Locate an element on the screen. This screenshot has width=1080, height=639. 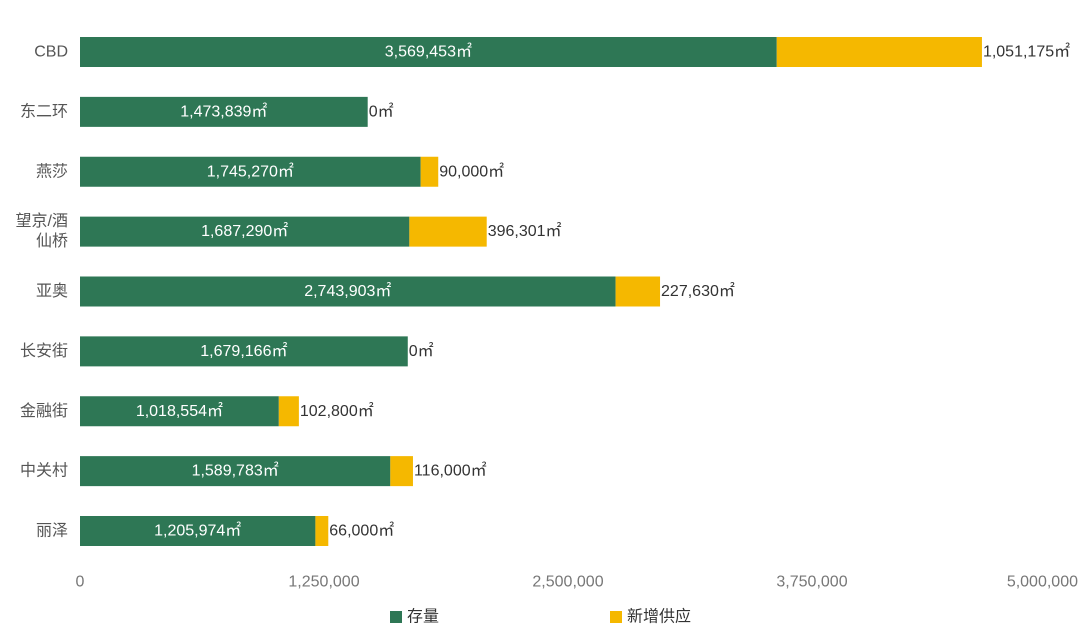
label-stock-5: 1,679,166㎡ is located at coordinates (243, 351).